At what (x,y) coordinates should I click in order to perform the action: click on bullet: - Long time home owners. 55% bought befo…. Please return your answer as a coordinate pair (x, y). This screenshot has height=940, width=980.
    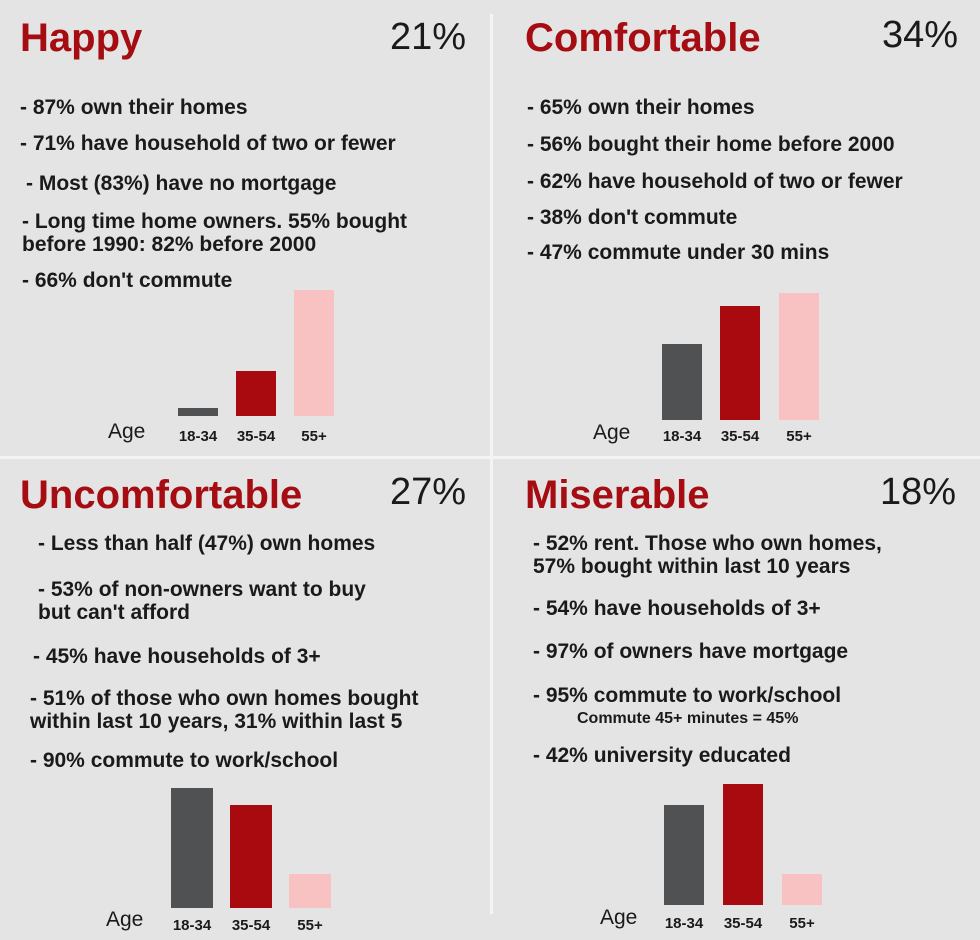
    Looking at the image, I should click on (215, 233).